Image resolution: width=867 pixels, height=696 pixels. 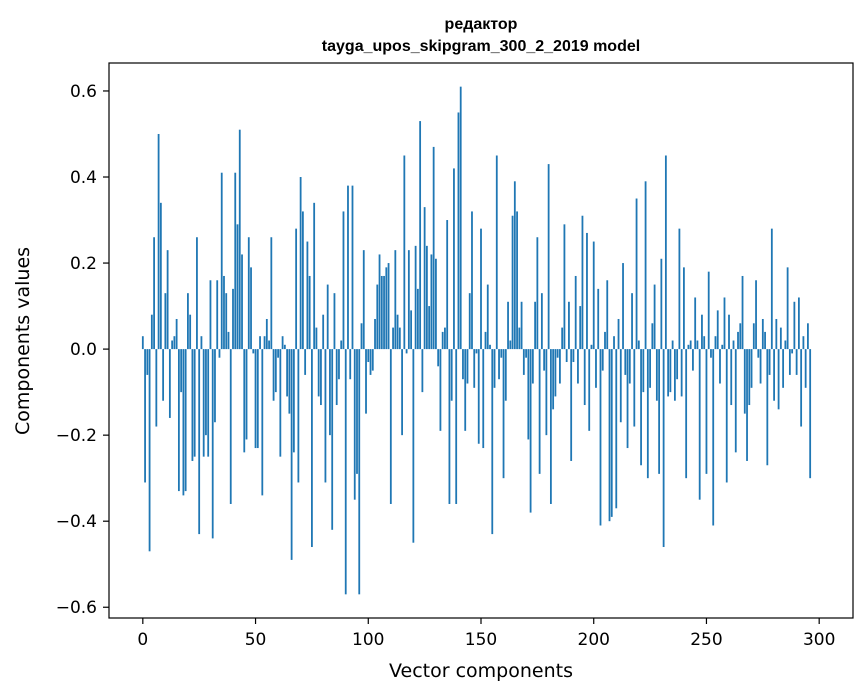 I want to click on x-tick-label: 50, so click(x=256, y=640).